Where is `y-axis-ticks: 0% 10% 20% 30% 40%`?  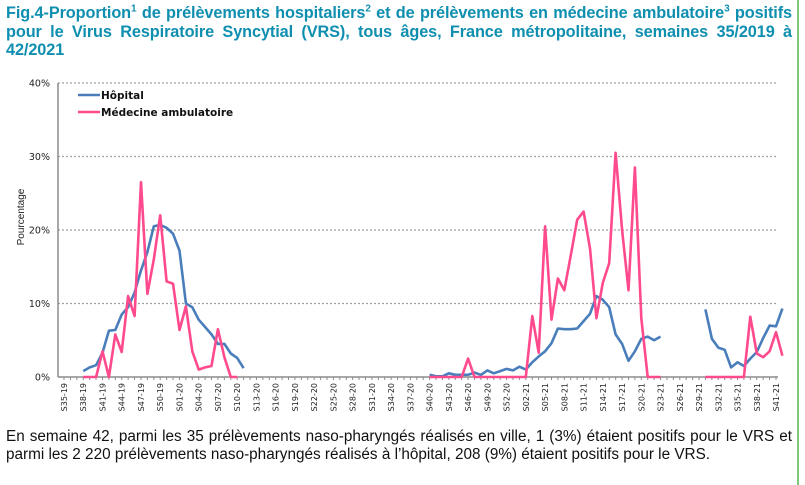
y-axis-ticks: 0% 10% 20% 30% 40% is located at coordinates (39, 231).